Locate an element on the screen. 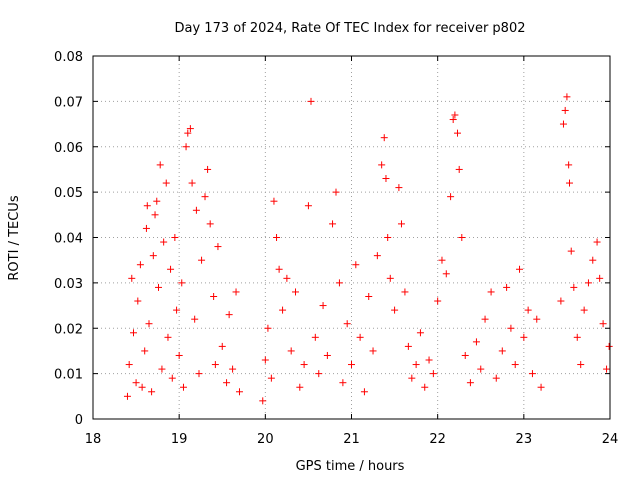 The width and height of the screenshot is (640, 480). x-tick-label: 24 is located at coordinates (610, 439).